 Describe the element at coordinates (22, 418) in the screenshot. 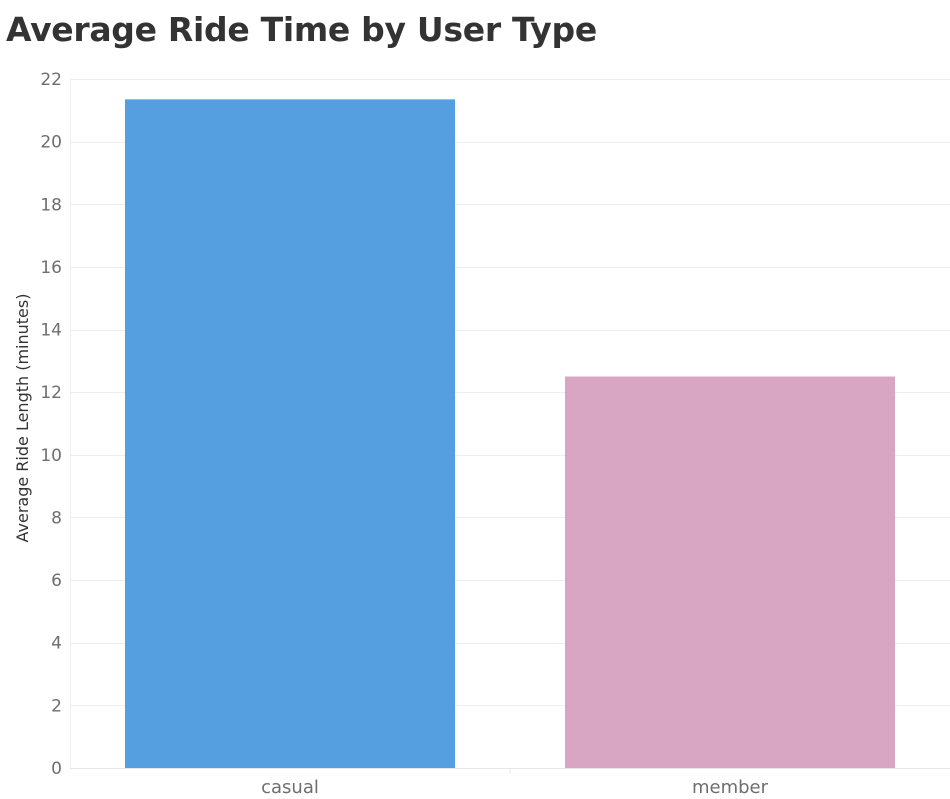

I see `y-axis-label: Average Ride Length (minutes)` at that location.